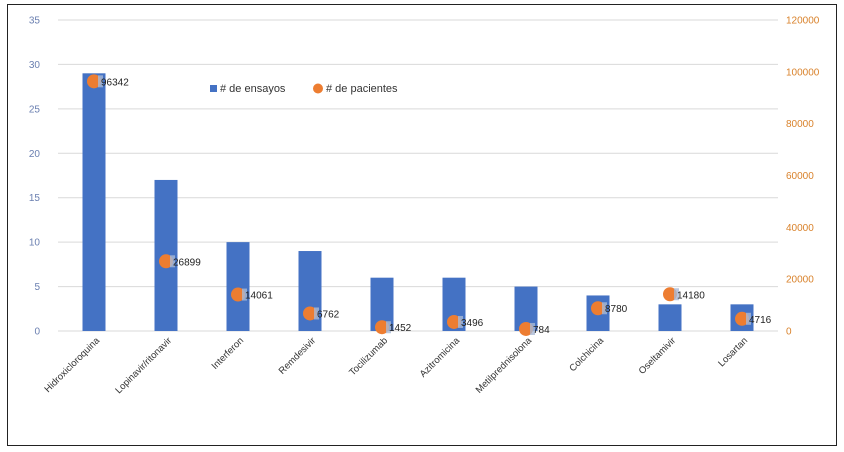 The height and width of the screenshot is (452, 844). Describe the element at coordinates (541, 330) in the screenshot. I see `data-label: 784` at that location.